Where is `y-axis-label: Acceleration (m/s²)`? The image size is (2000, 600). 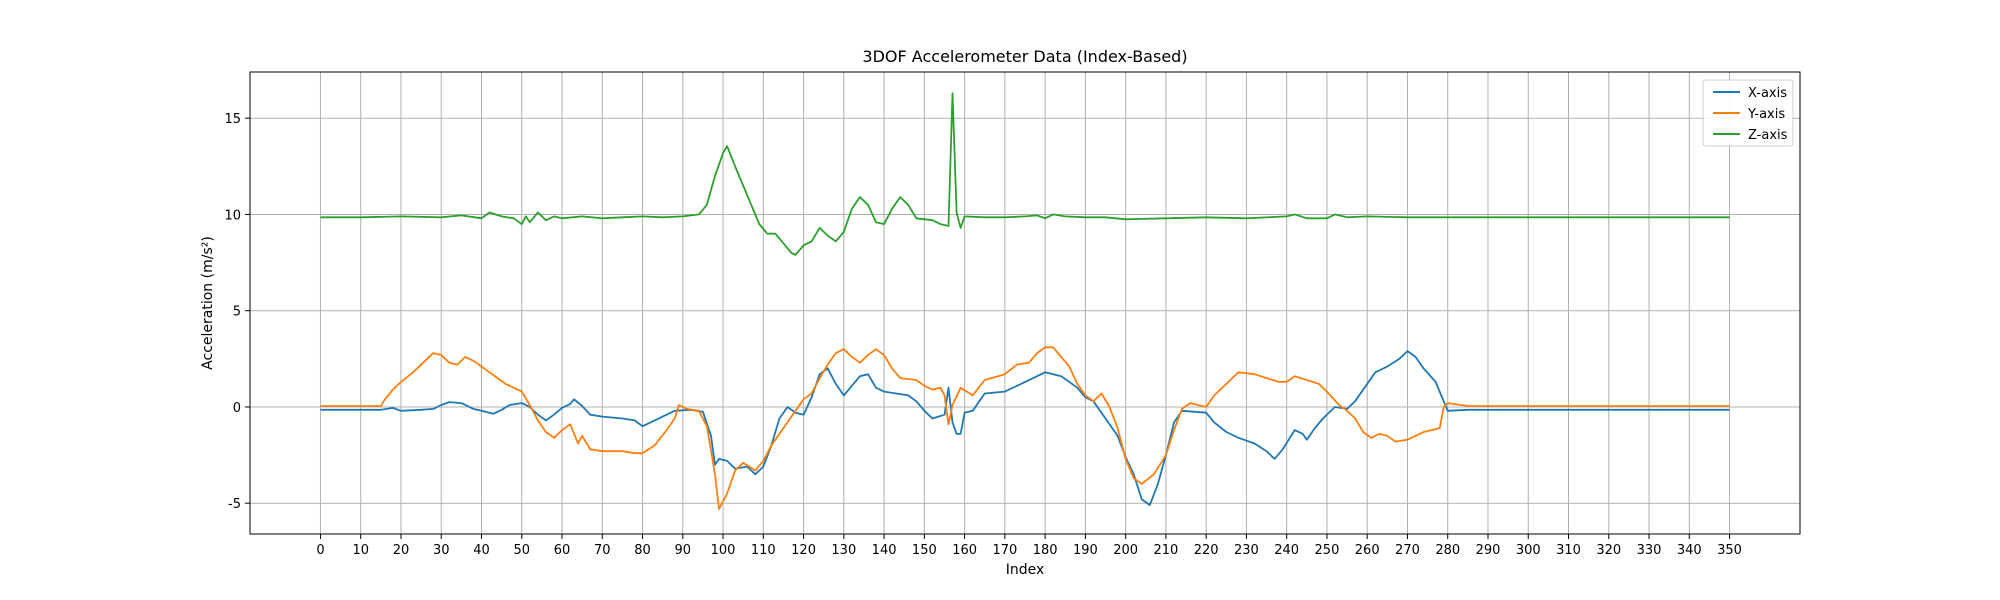 y-axis-label: Acceleration (m/s²) is located at coordinates (208, 303).